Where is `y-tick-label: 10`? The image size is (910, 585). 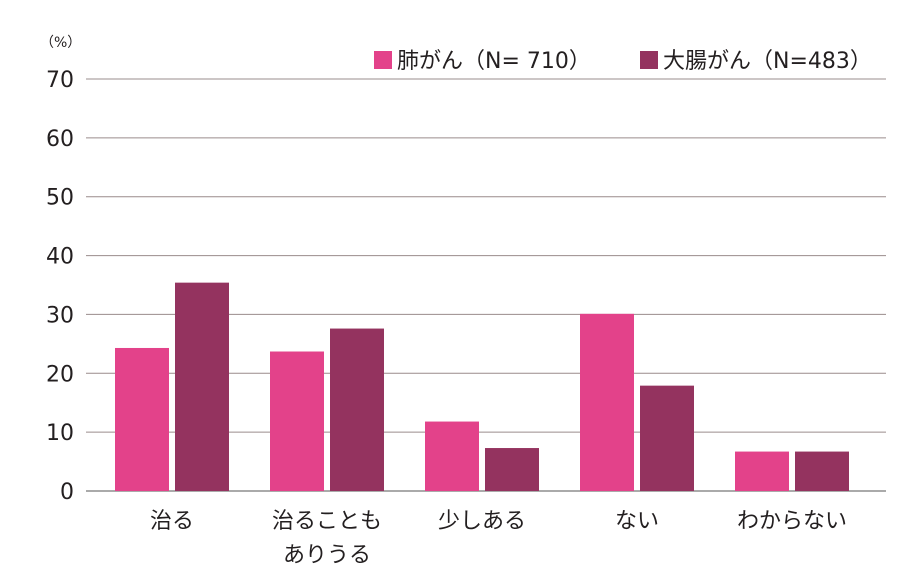
y-tick-label: 10 is located at coordinates (60, 433).